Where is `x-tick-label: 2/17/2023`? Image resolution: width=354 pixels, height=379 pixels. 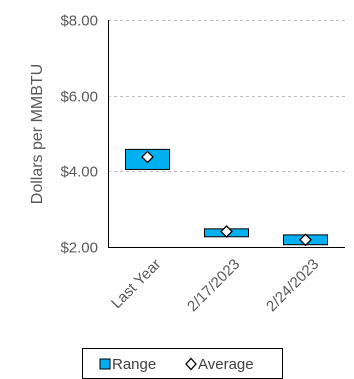
x-tick-label: 2/17/2023 is located at coordinates (213, 285).